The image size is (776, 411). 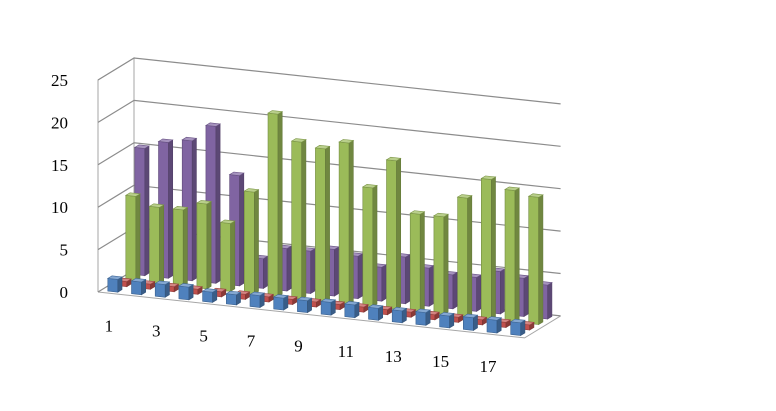 What do you see at coordinates (156, 330) in the screenshot?
I see `x-tick-label: 3` at bounding box center [156, 330].